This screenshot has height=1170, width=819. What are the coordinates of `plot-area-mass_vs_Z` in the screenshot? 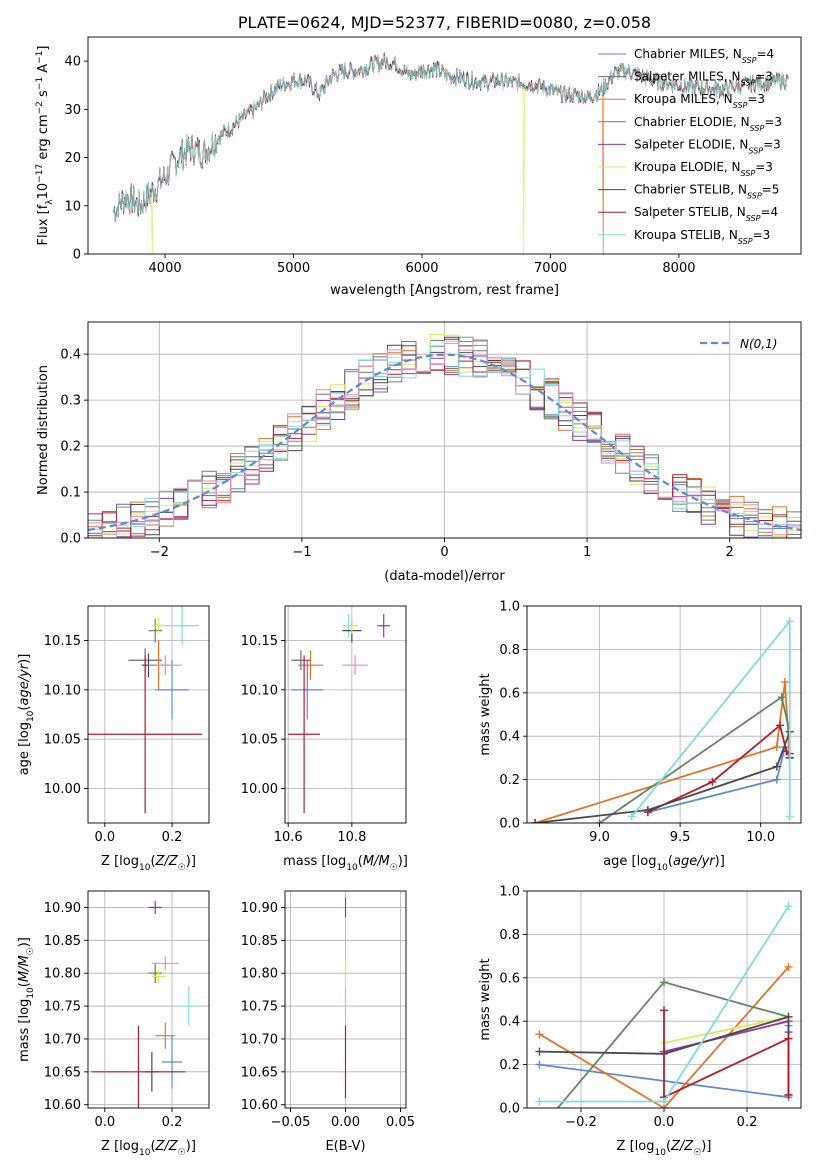 It's located at (148, 999).